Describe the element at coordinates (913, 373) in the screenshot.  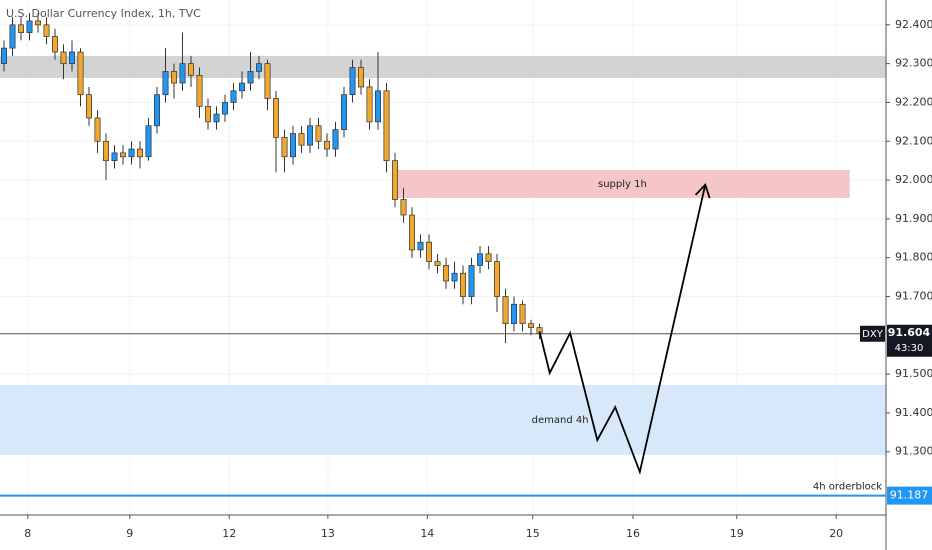
I see `y-tick-label: 91.500` at that location.